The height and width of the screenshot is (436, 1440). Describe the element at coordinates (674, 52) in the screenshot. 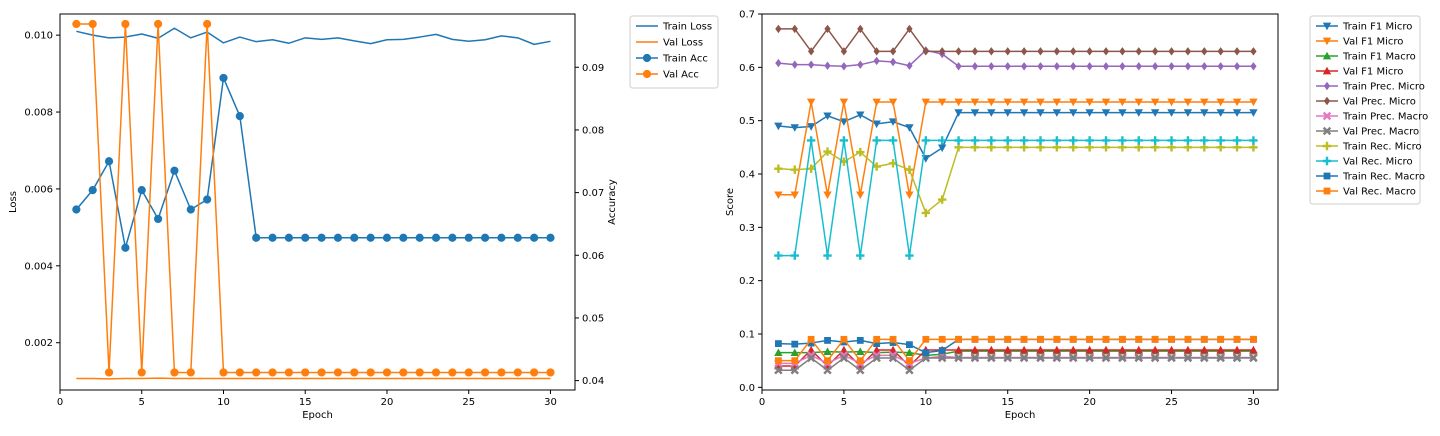

I see `chart1-legend-frame` at that location.